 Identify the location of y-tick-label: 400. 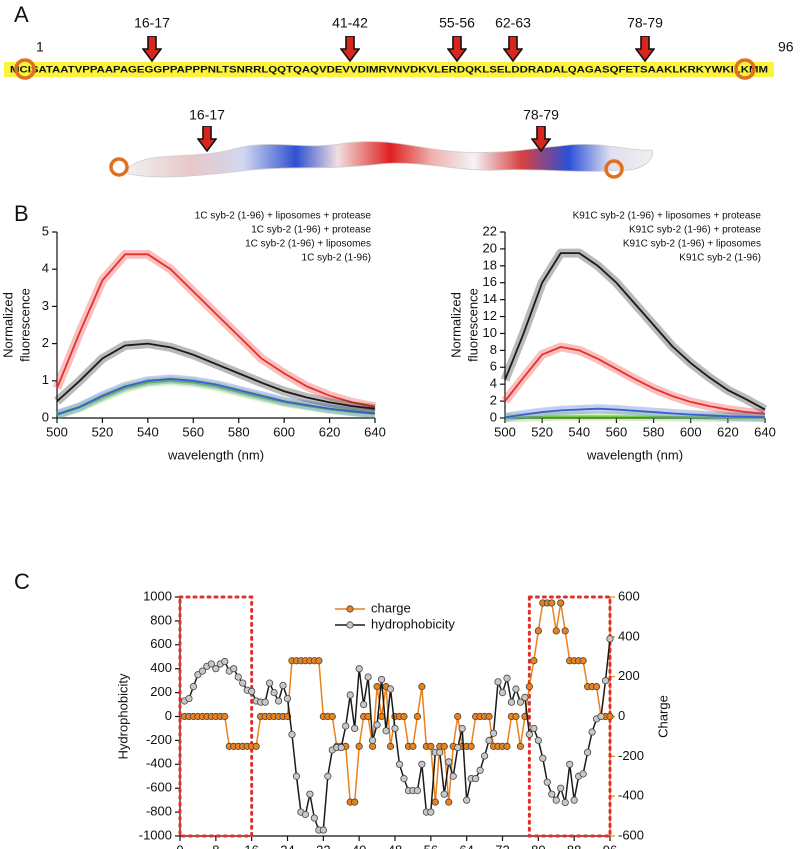
(161, 667).